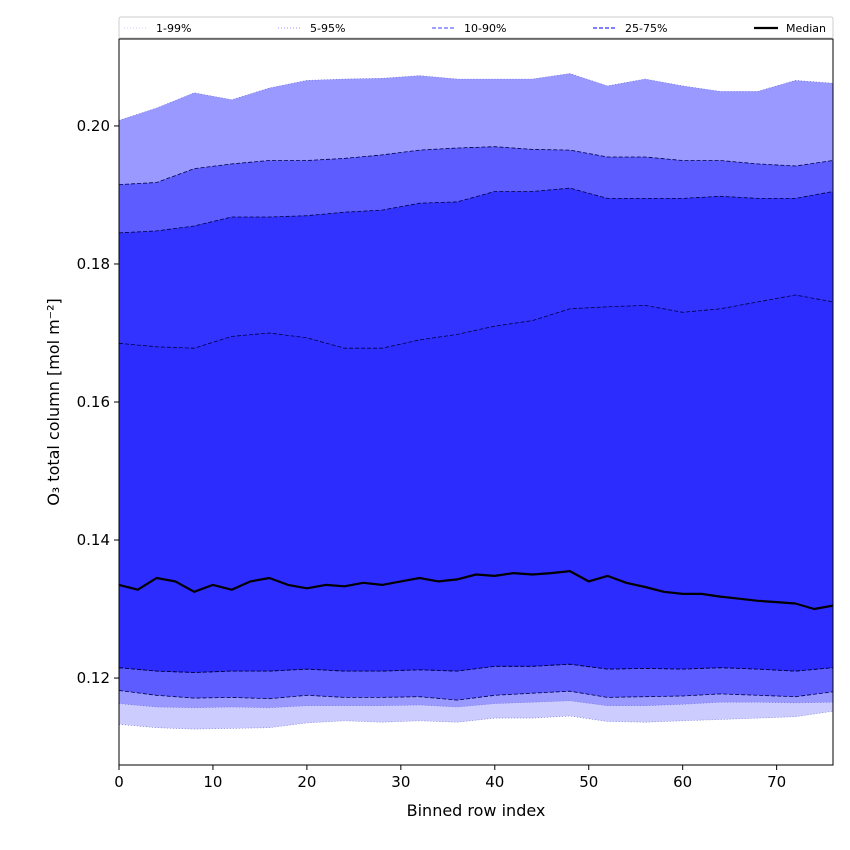  What do you see at coordinates (476, 210) in the screenshot?
I see `band-4-upper-line` at bounding box center [476, 210].